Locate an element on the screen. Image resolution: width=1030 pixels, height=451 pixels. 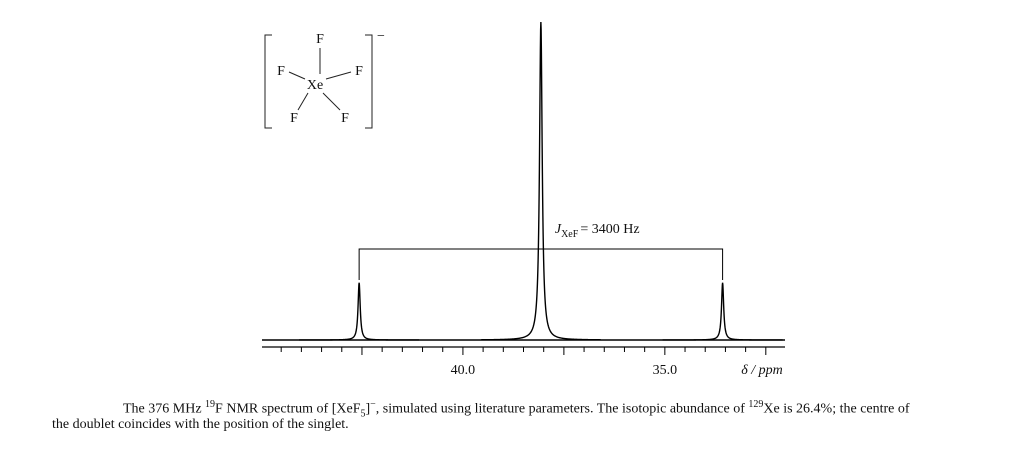
caption-text: 129 is located at coordinates (756, 404).